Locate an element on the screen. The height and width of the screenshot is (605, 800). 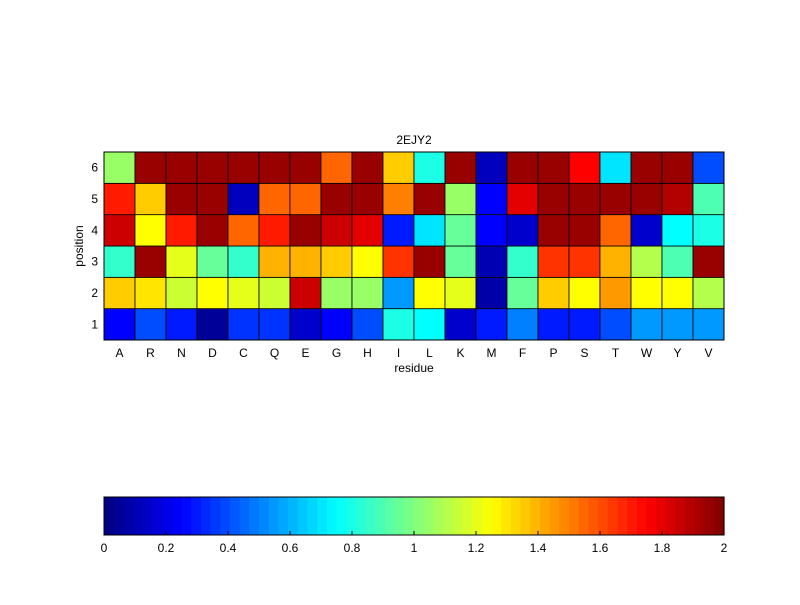
x-tick-label: A is located at coordinates (119, 353).